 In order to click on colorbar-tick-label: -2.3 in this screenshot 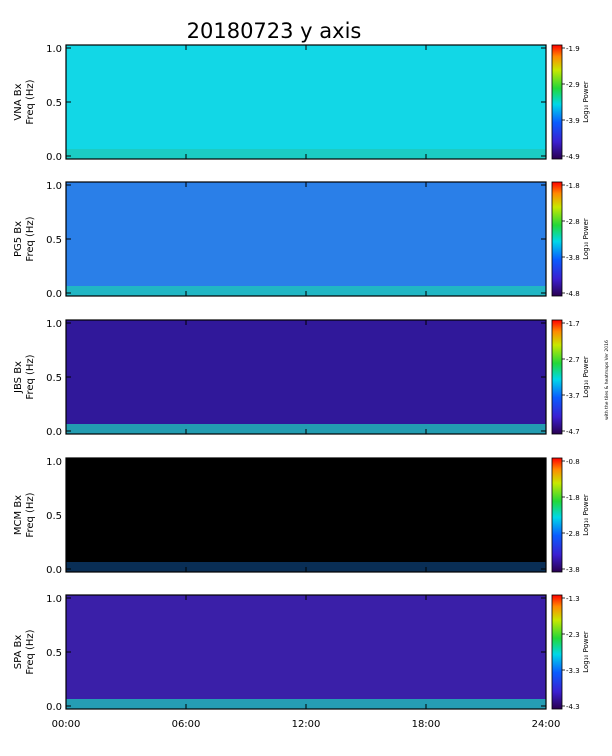, I will do `click(573, 635)`.